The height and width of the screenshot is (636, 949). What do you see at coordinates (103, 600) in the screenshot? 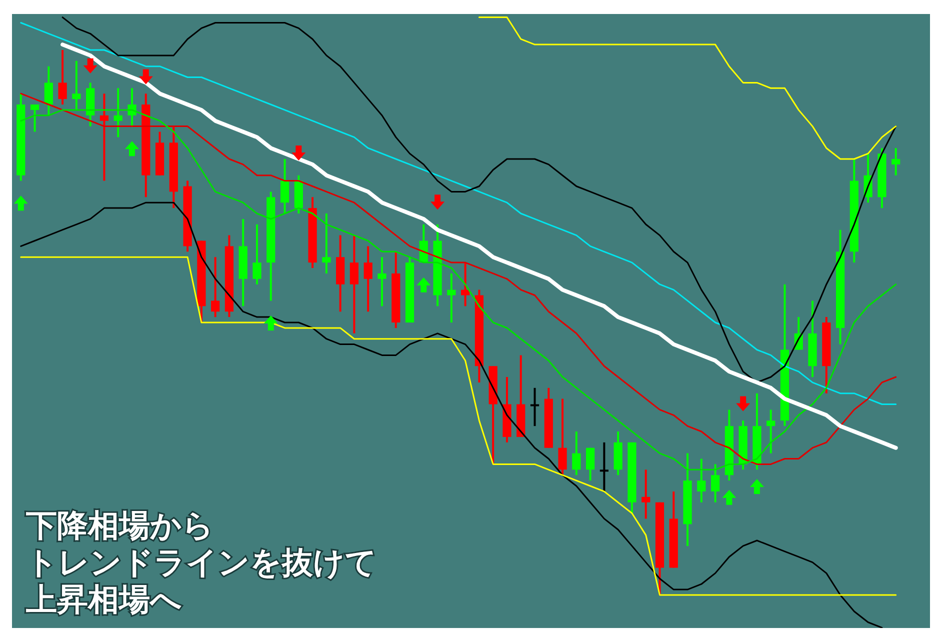
I see `annotation: 上昇相場へ` at bounding box center [103, 600].